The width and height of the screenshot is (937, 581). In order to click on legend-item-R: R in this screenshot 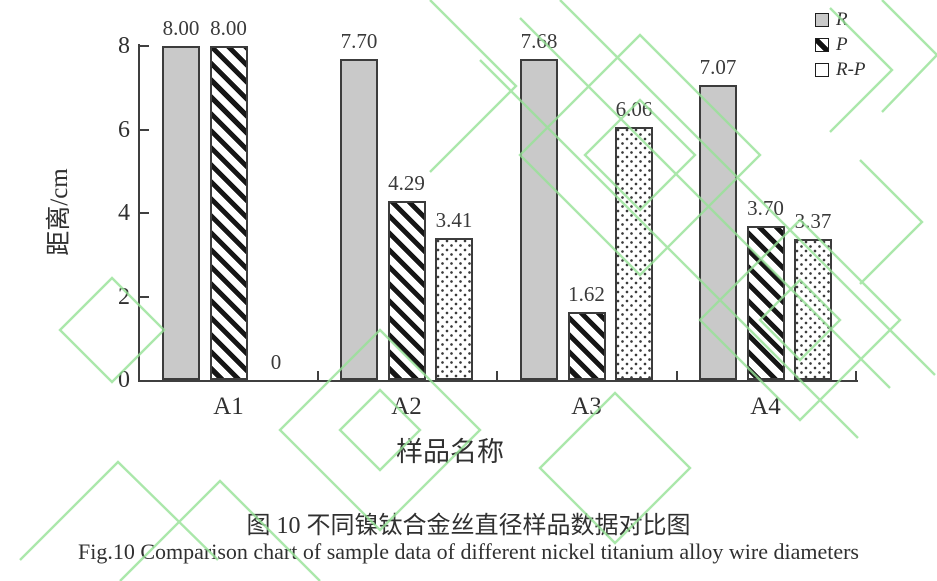, I will do `click(840, 19)`.